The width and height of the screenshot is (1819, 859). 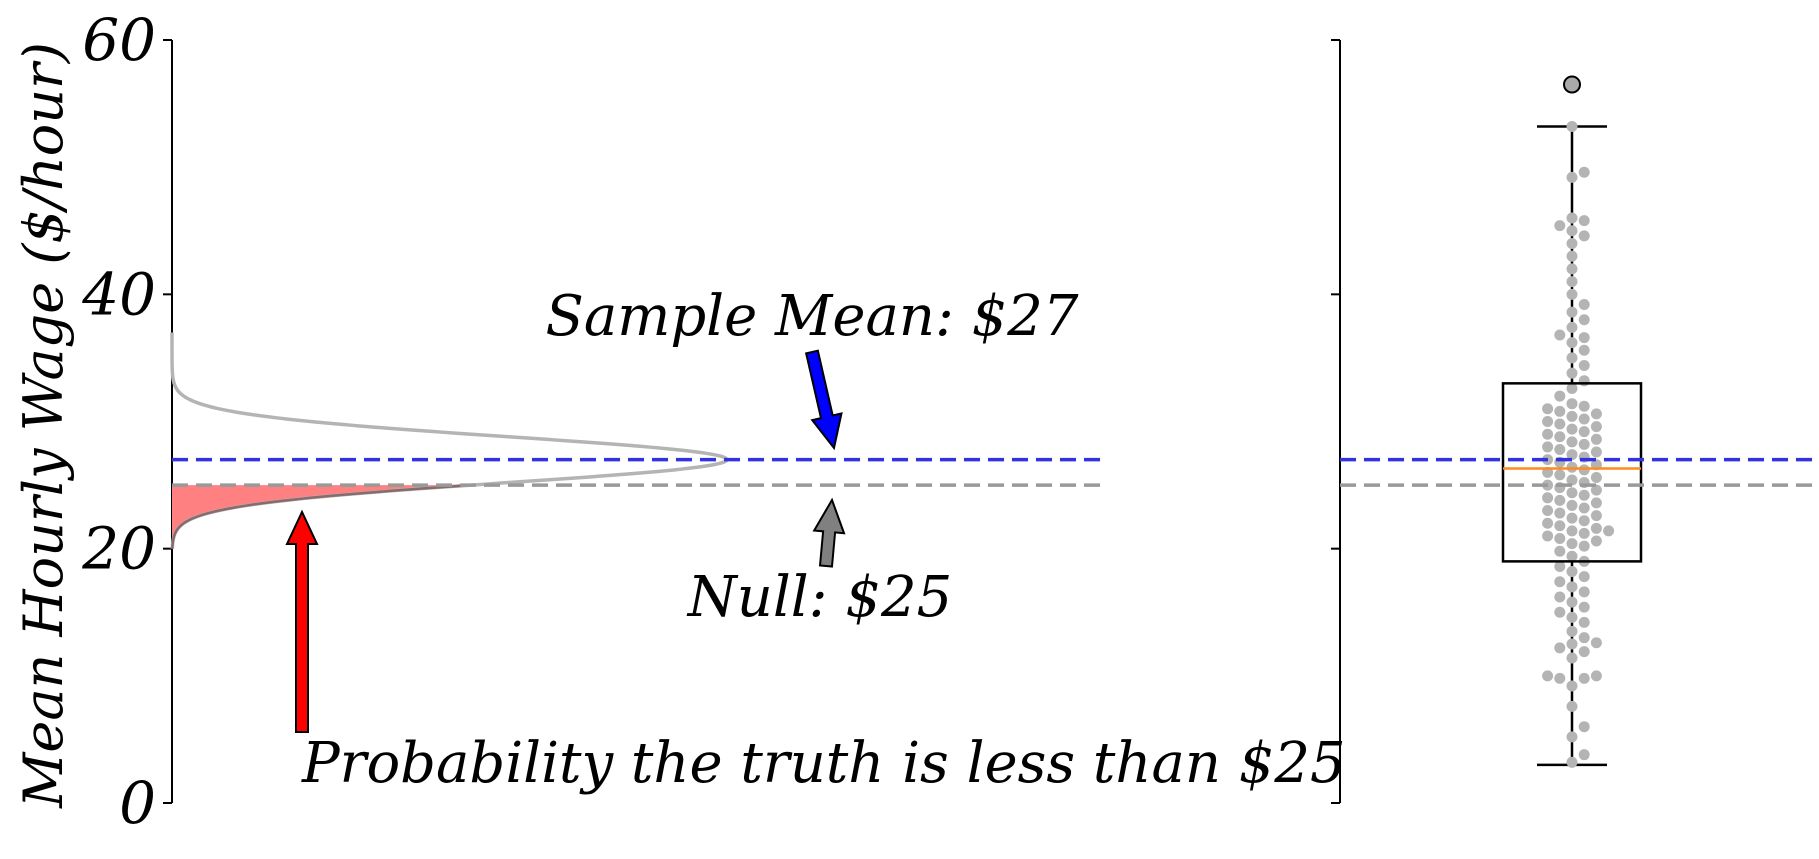 What do you see at coordinates (119, 40) in the screenshot?
I see `y-tick-label: 60` at bounding box center [119, 40].